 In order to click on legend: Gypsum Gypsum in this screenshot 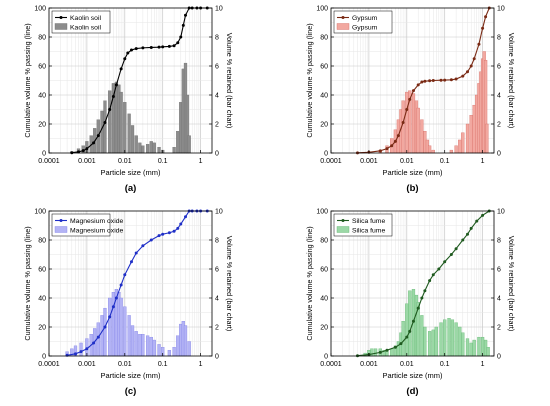, I will do `click(363, 22)`.